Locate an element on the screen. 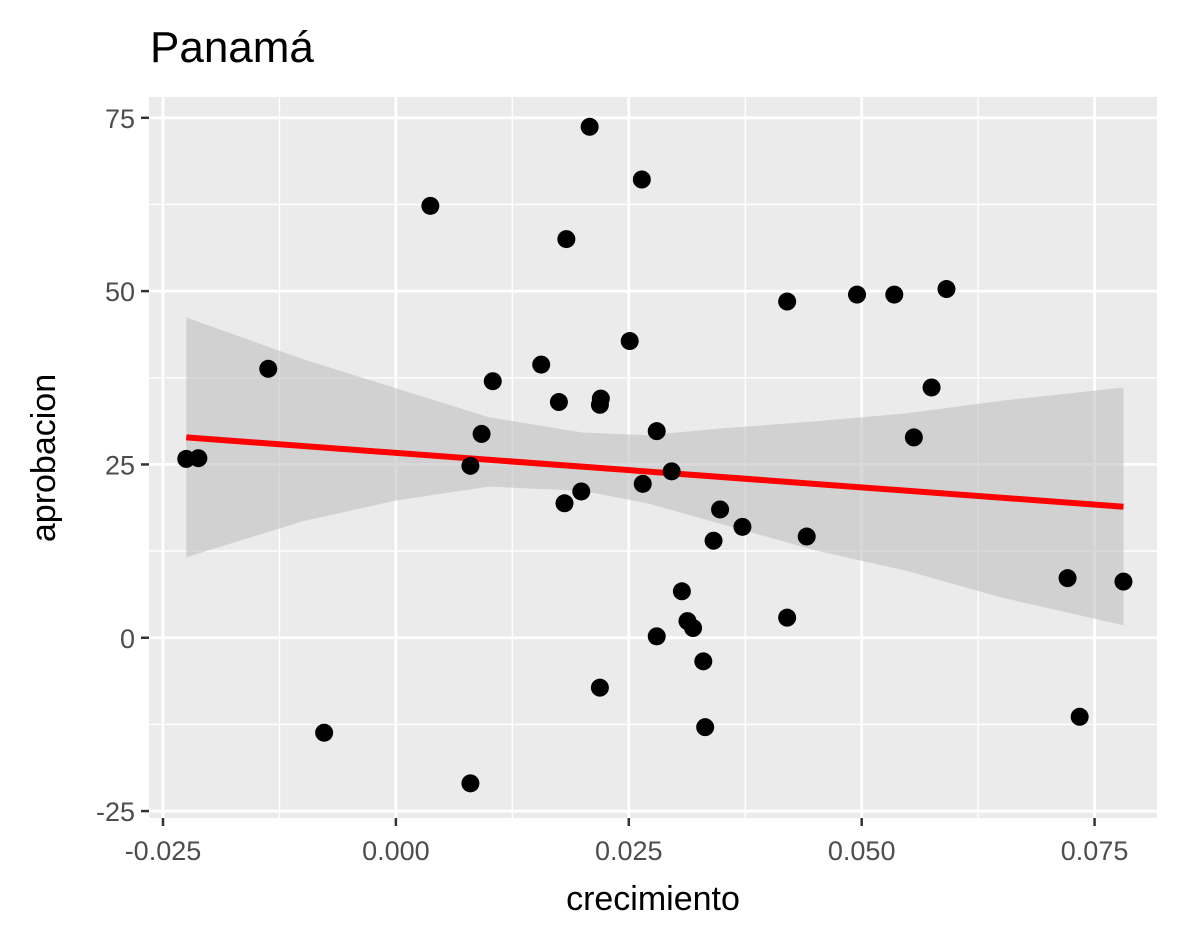 Image resolution: width=1181 pixels, height=944 pixels. y-tick-label: 50 is located at coordinates (120, 292).